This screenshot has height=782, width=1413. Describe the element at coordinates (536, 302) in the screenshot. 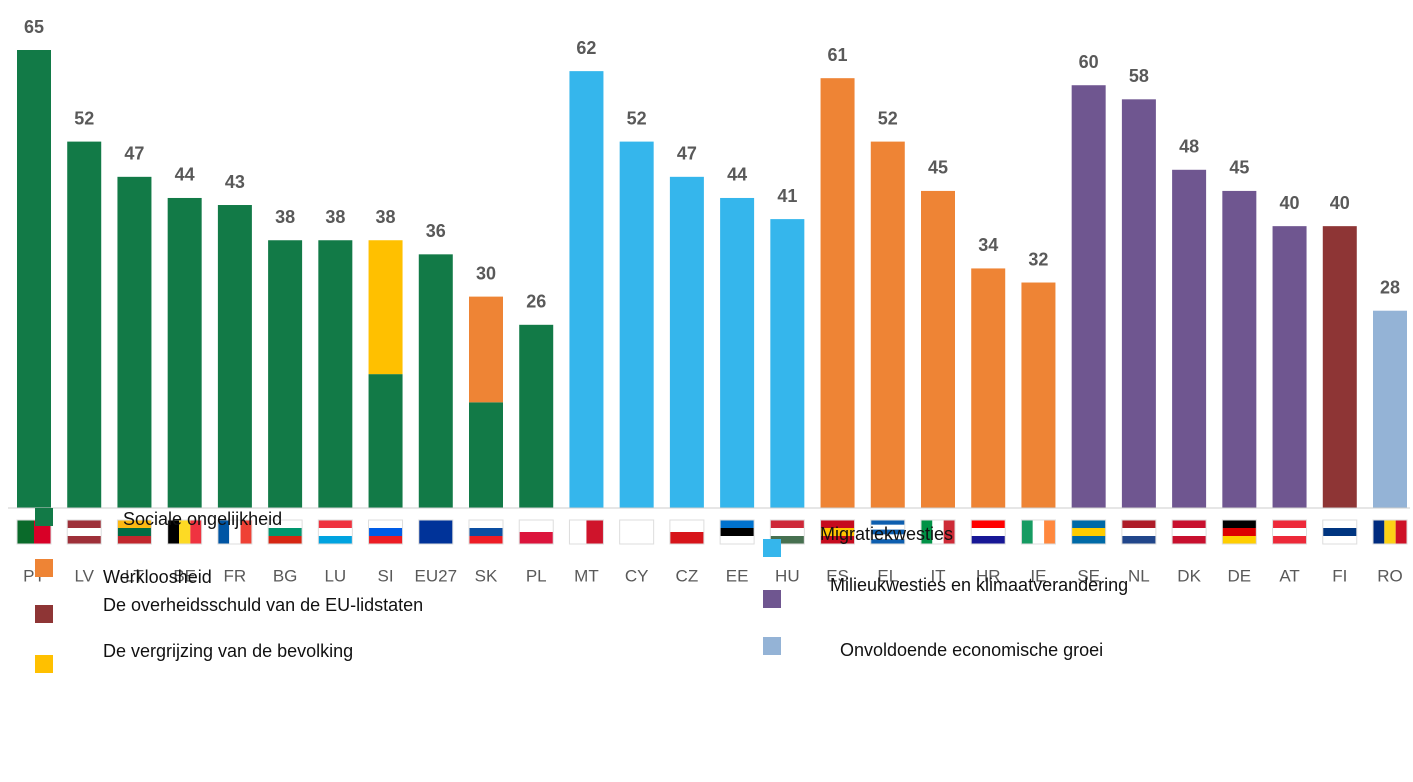

I see `value-label: 26` at that location.